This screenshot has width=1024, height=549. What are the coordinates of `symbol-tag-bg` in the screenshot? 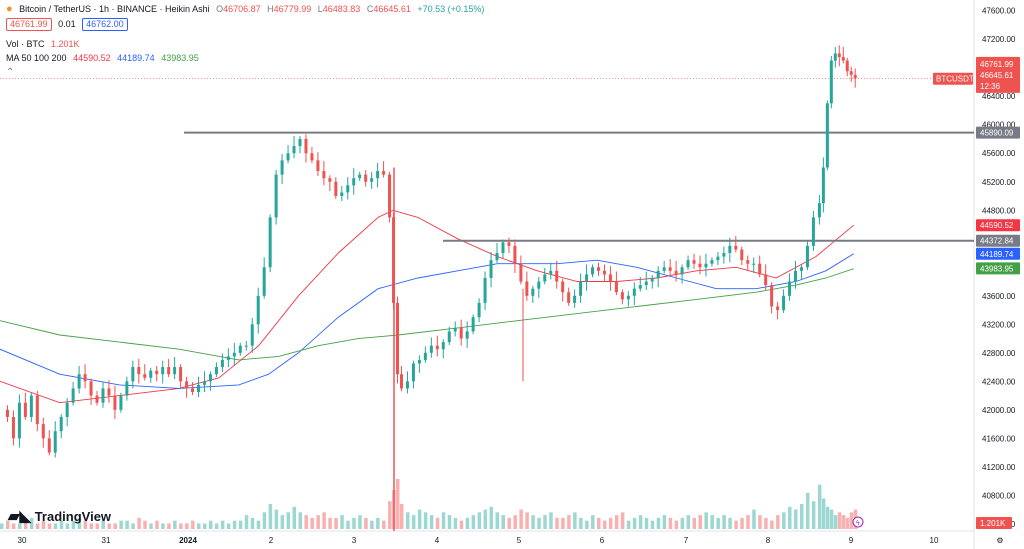 It's located at (953, 78).